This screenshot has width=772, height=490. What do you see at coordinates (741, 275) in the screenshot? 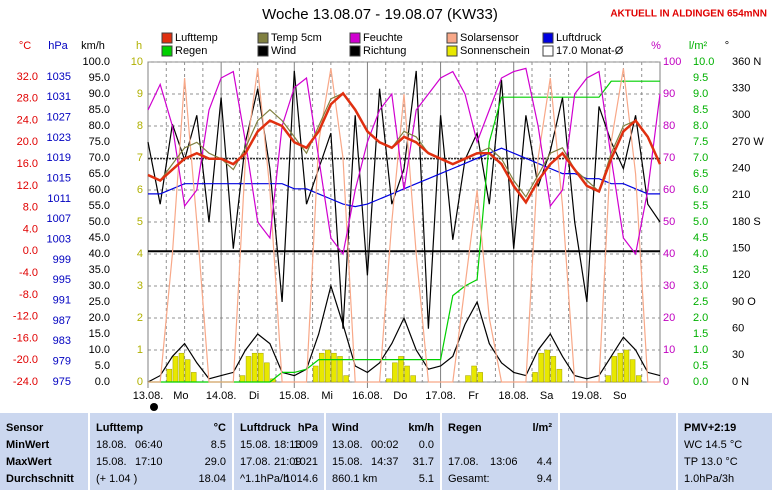
I see `y-tick-label: 120` at bounding box center [741, 275].